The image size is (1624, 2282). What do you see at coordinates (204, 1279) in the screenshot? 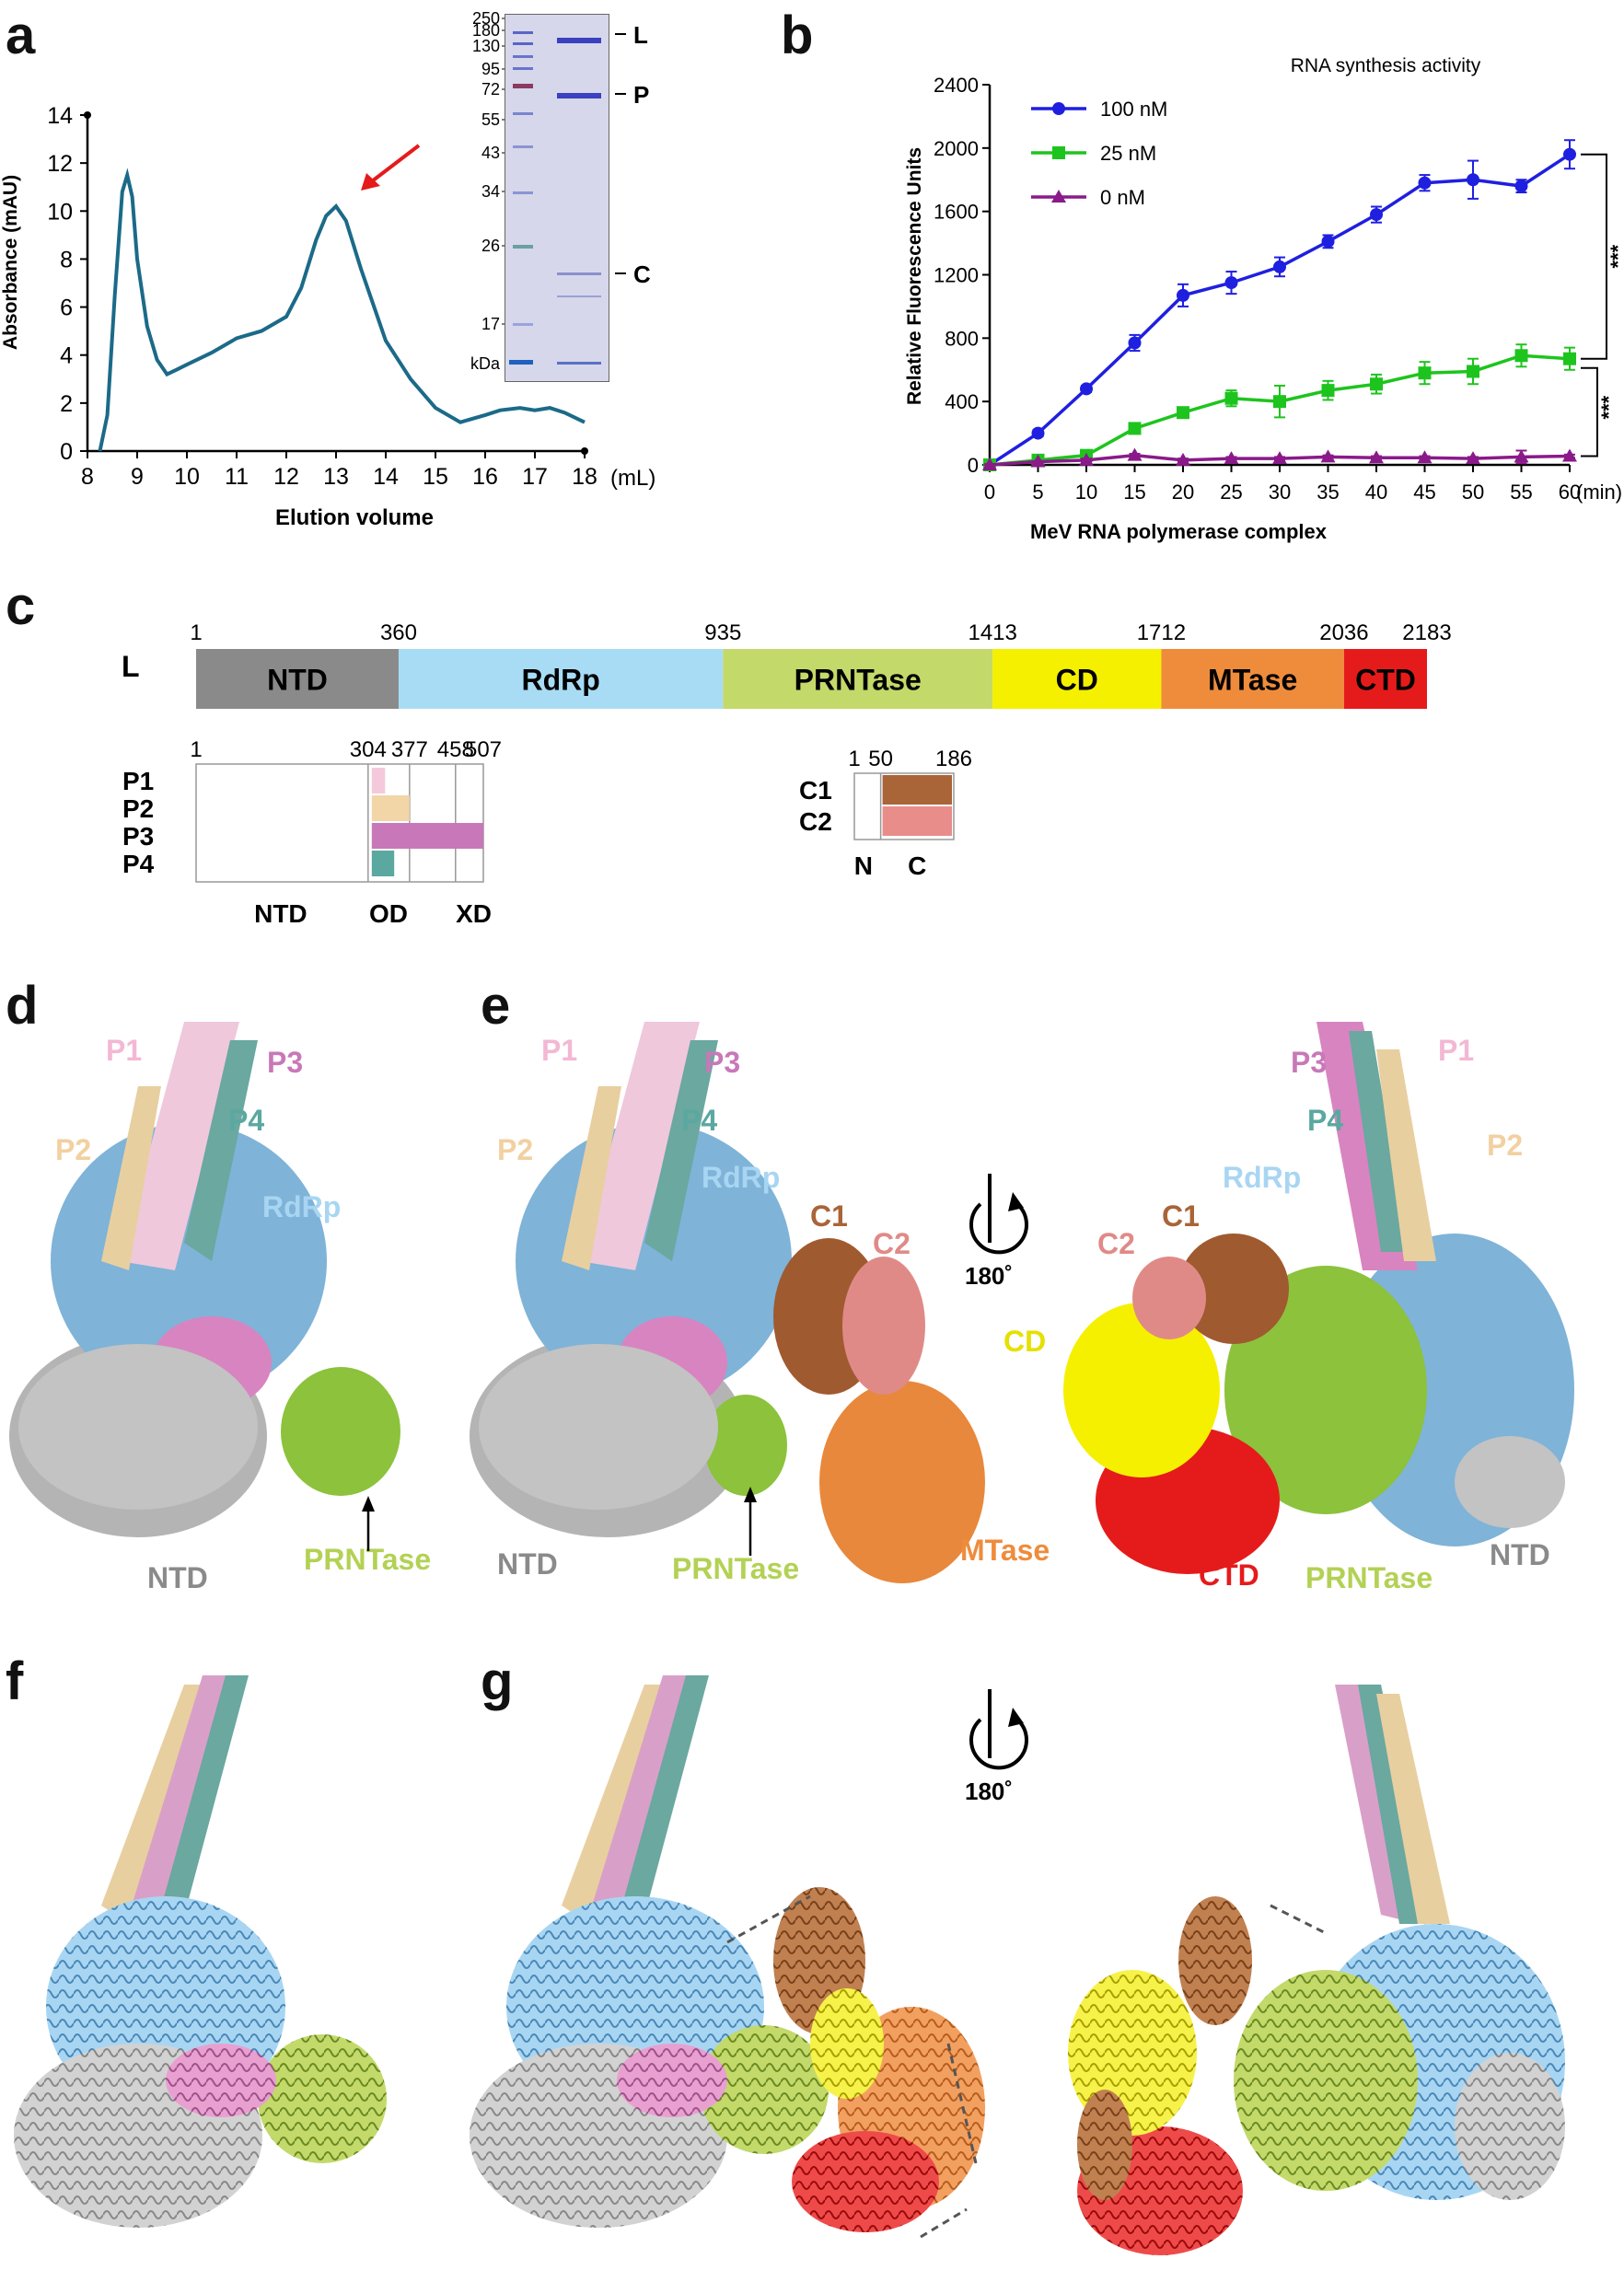
I see `panel-d-map` at bounding box center [204, 1279].